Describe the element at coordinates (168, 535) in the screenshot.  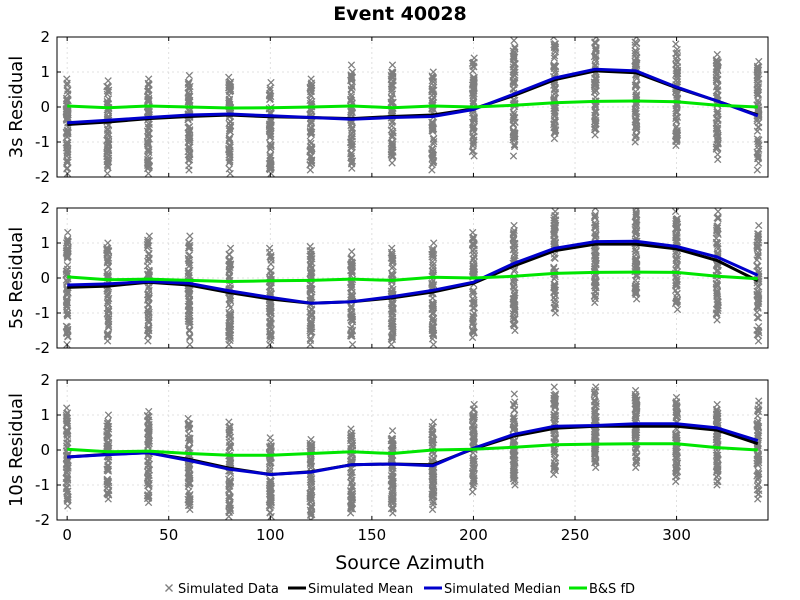
I see `x-tick-label: 50` at that location.